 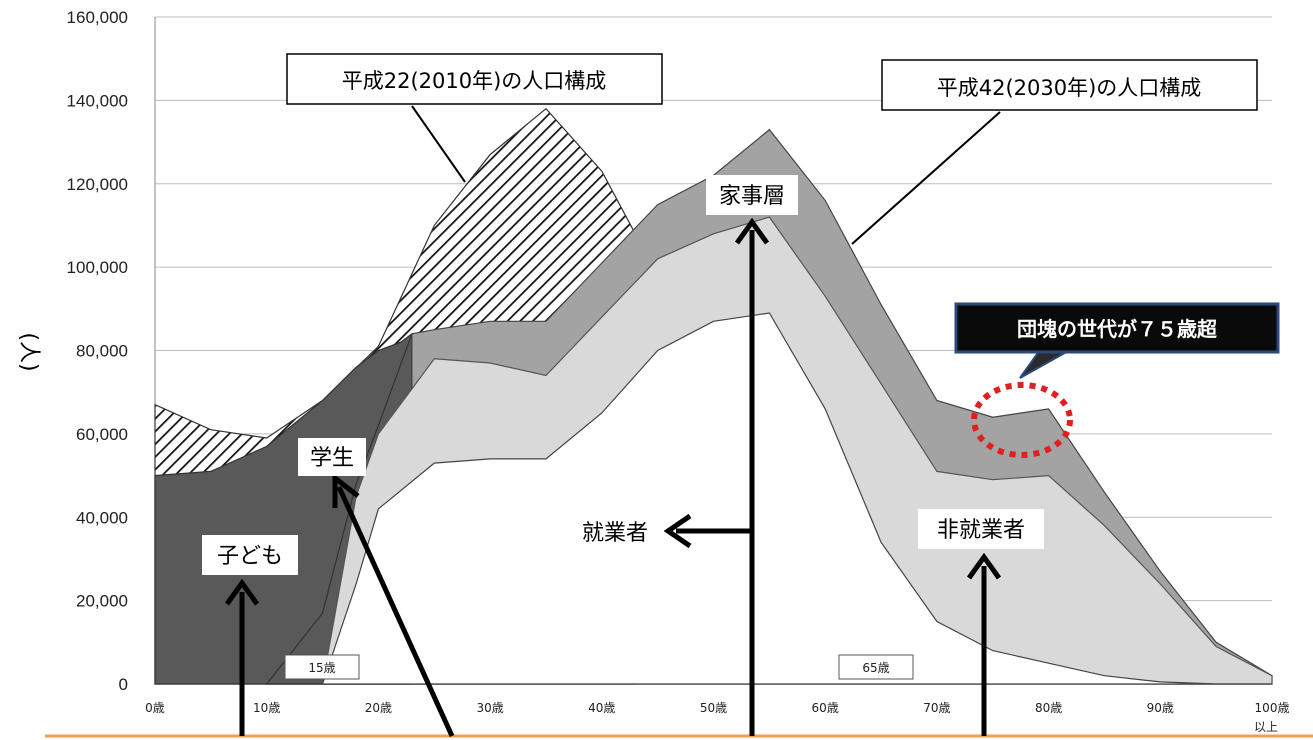 I want to click on highlight-ellipse, so click(x=1022, y=420).